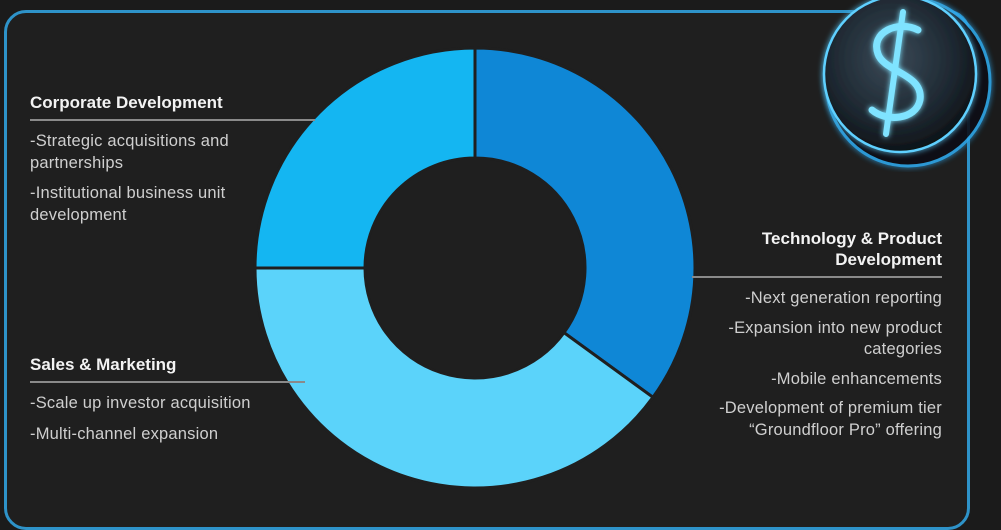 This screenshot has width=1001, height=530. Describe the element at coordinates (129, 152) in the screenshot. I see `corporate-item: -Strategic acquisitions and partnerships` at that location.